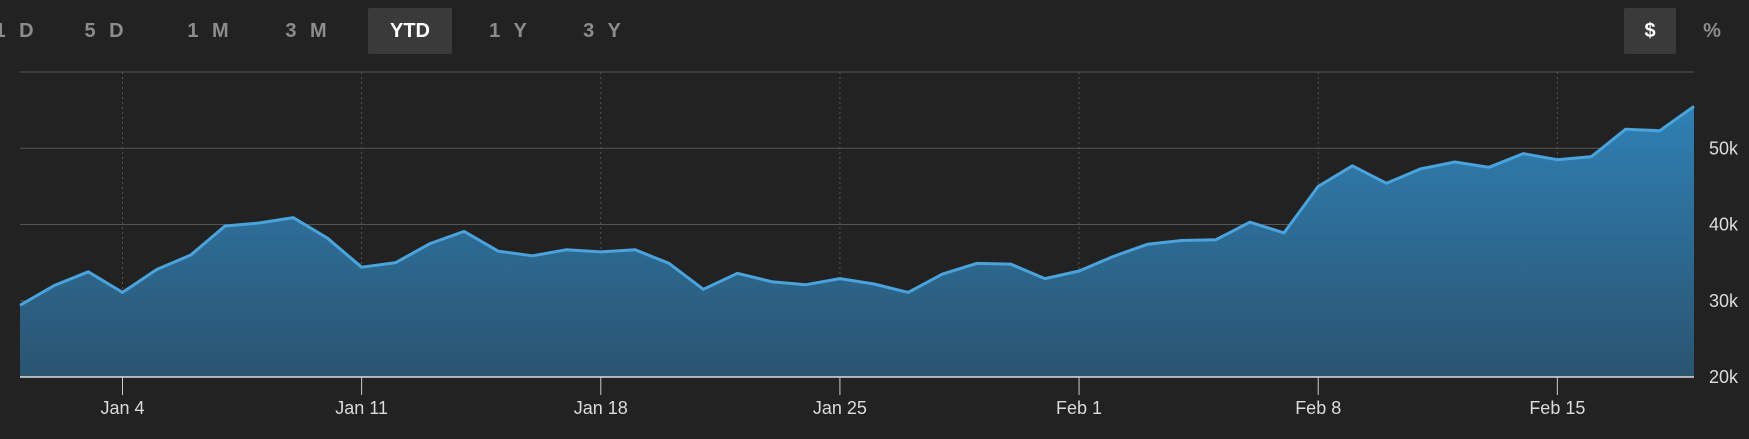 This screenshot has height=439, width=1749. What do you see at coordinates (1724, 301) in the screenshot?
I see `y-tick-label: 30k` at bounding box center [1724, 301].